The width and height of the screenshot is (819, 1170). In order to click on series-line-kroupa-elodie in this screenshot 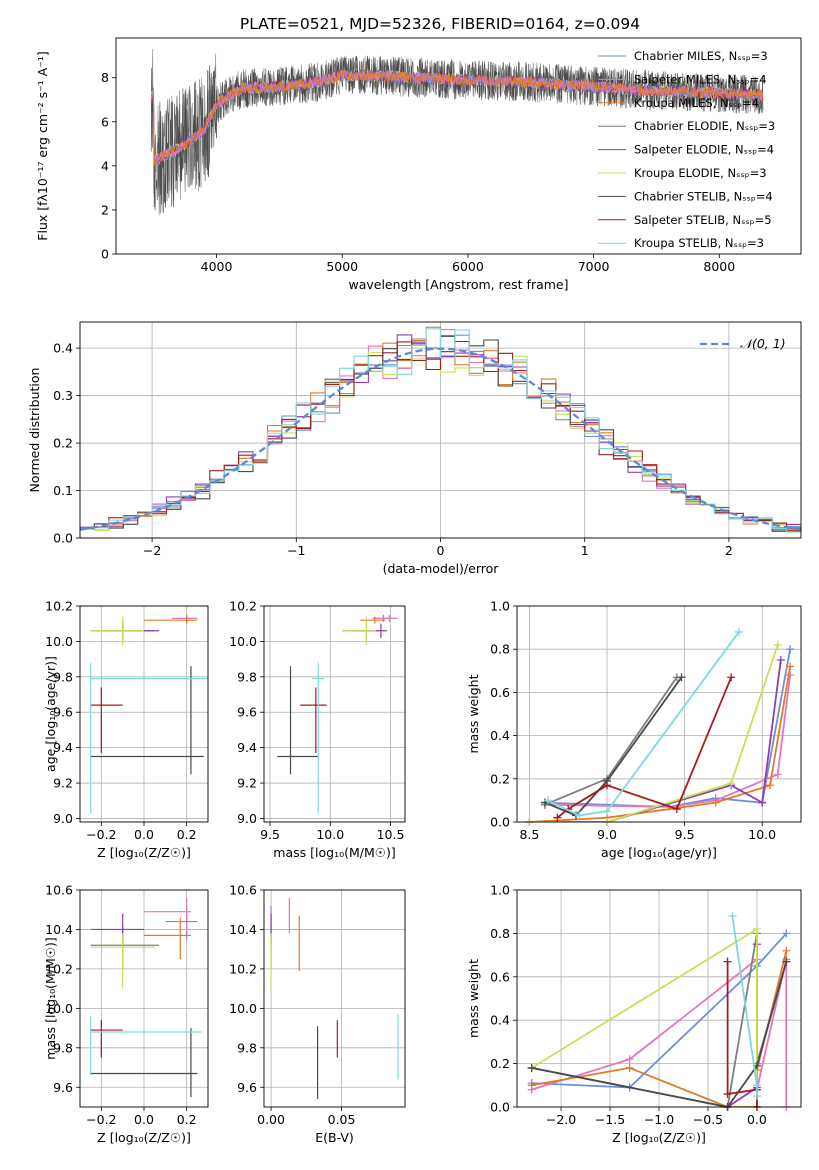, I will do `click(644, 1017)`.